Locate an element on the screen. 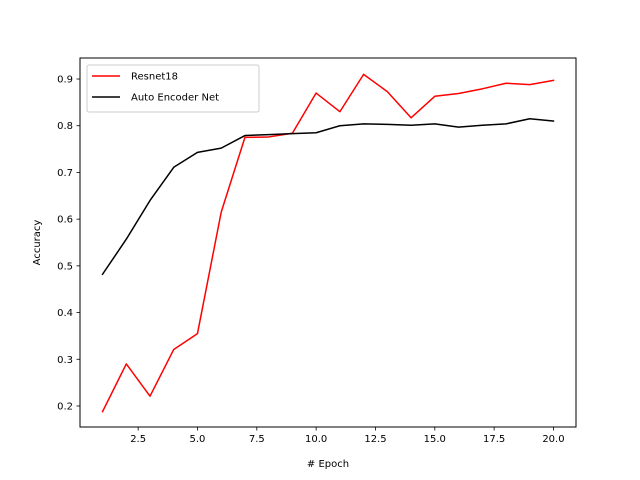 The width and height of the screenshot is (640, 480). legend: Resnet18 Auto Encoder Net is located at coordinates (173, 88).